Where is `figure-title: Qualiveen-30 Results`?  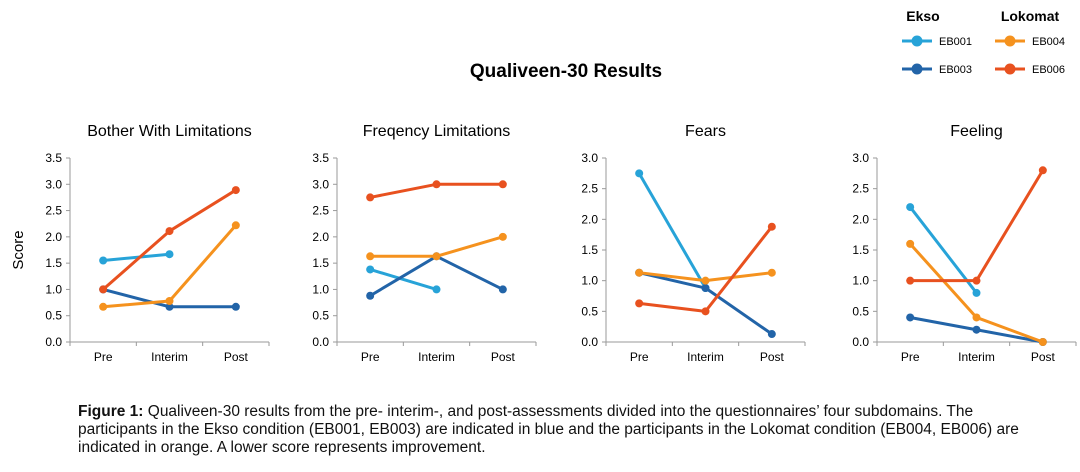 figure-title: Qualiveen-30 Results is located at coordinates (566, 71).